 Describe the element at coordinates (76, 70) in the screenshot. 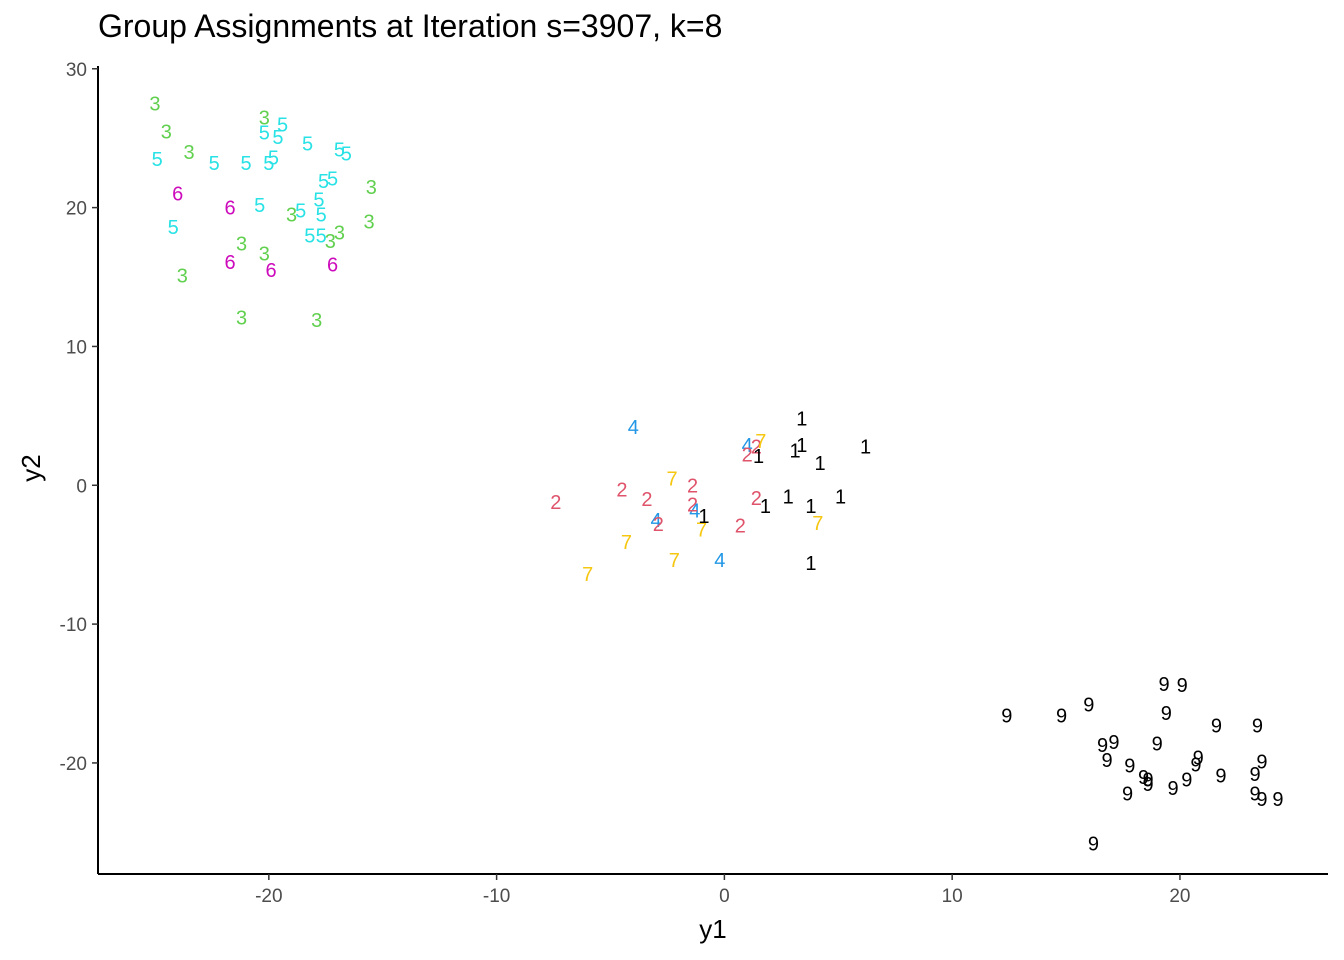

I see `y-tick-label: 30` at that location.